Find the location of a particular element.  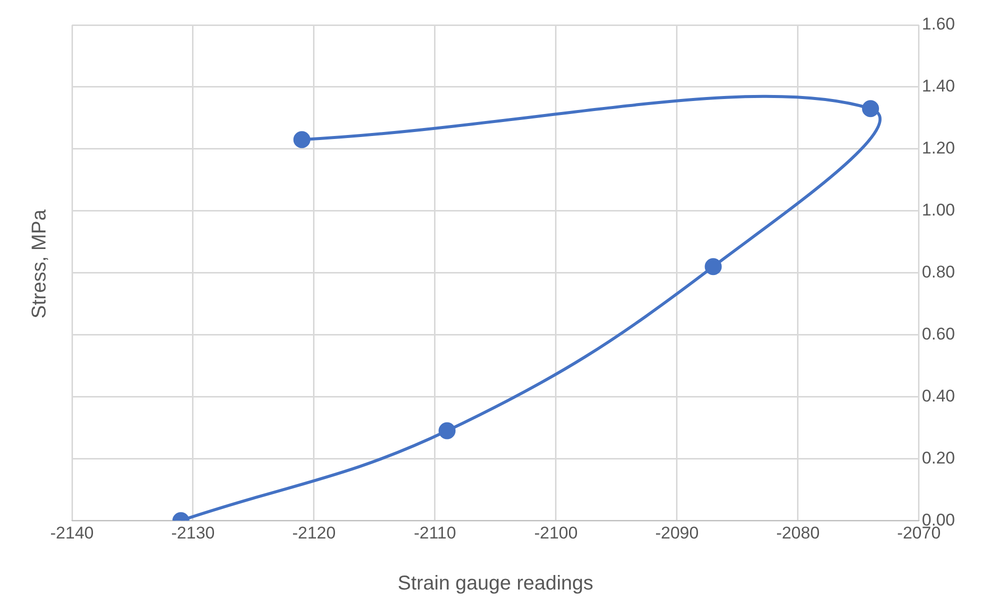

y-tick-label: 0.60 is located at coordinates (939, 334).